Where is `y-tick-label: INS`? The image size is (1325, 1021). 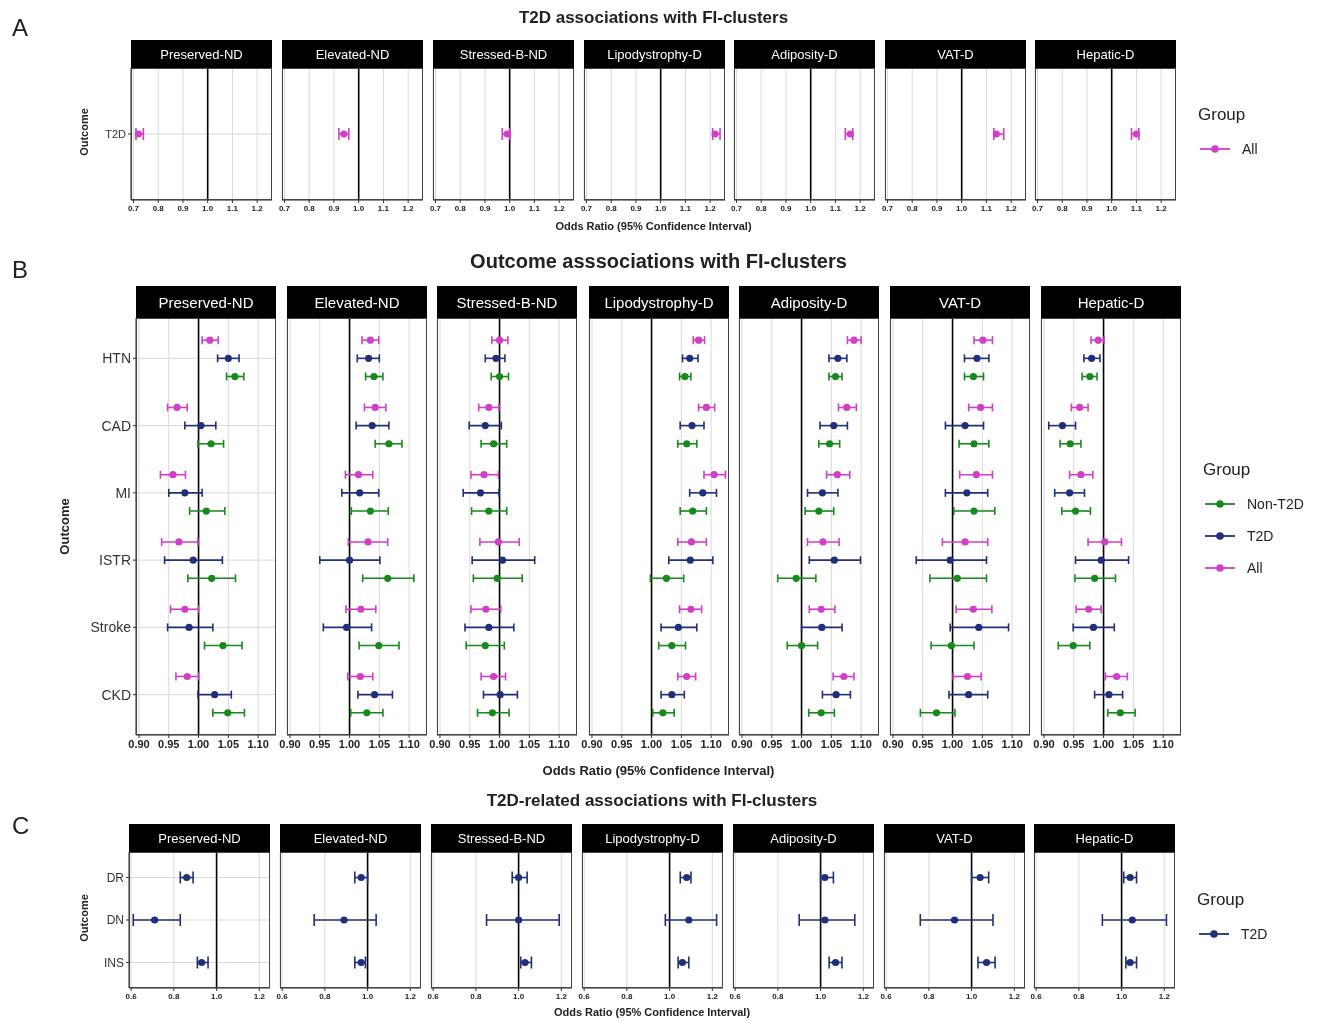
y-tick-label: INS is located at coordinates (113, 962).